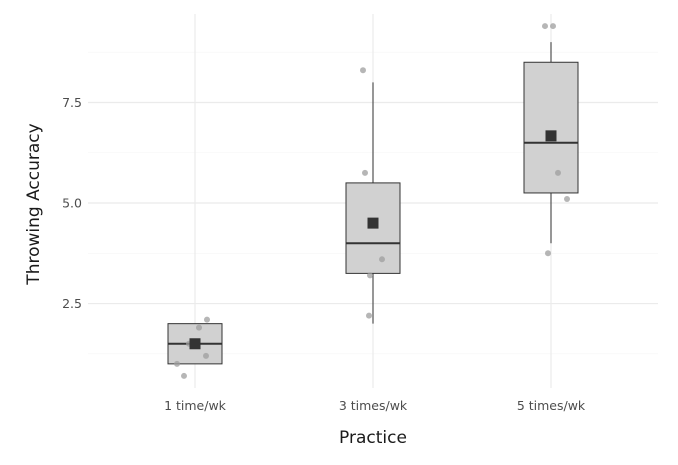 The image size is (678, 465). I want to click on y-tick-labels: 2.5 5.0 7.5, so click(72, 203).